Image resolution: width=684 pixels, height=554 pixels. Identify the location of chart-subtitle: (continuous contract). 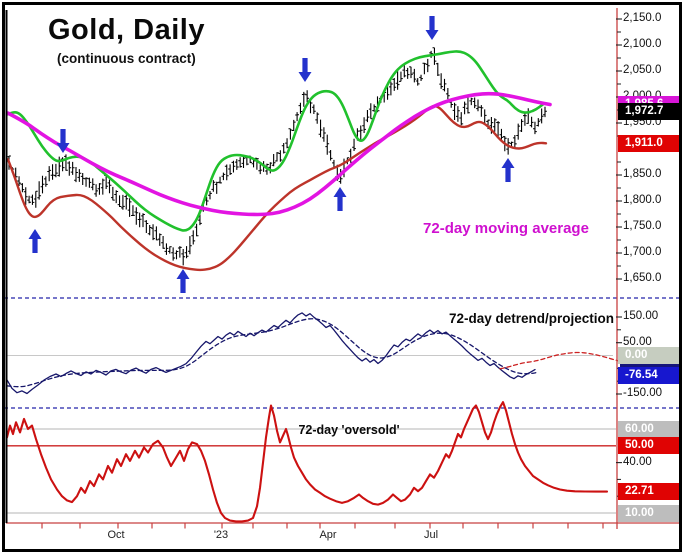
(126, 58).